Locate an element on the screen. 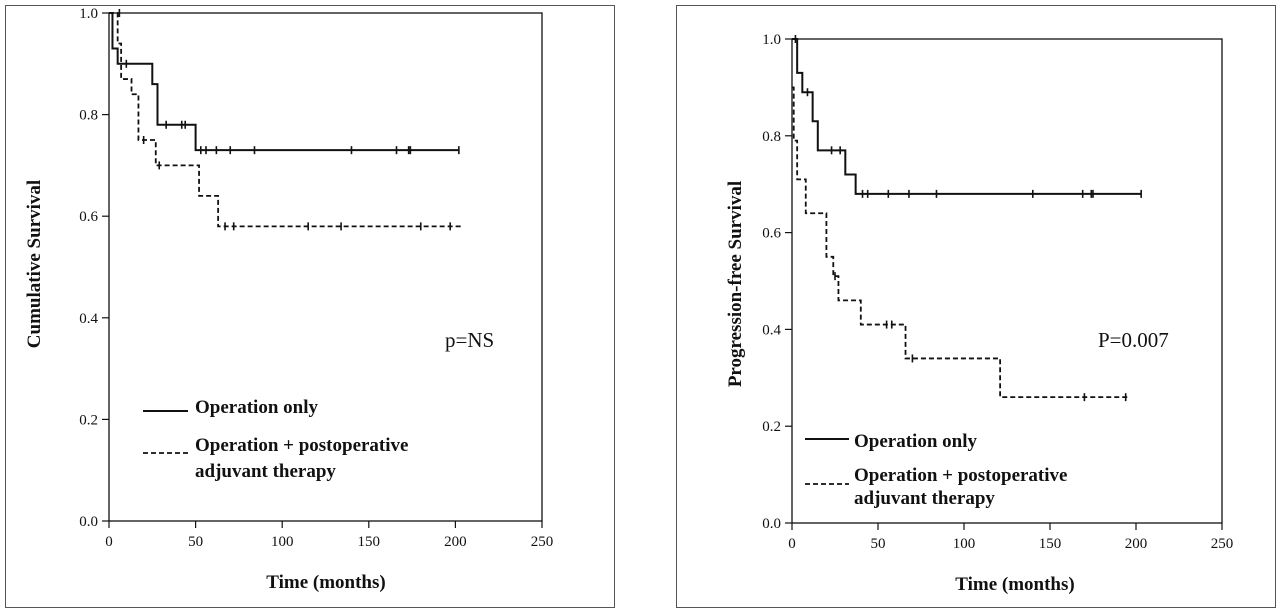 The image size is (1280, 615). p-value-annotation: p=NS is located at coordinates (469, 340).